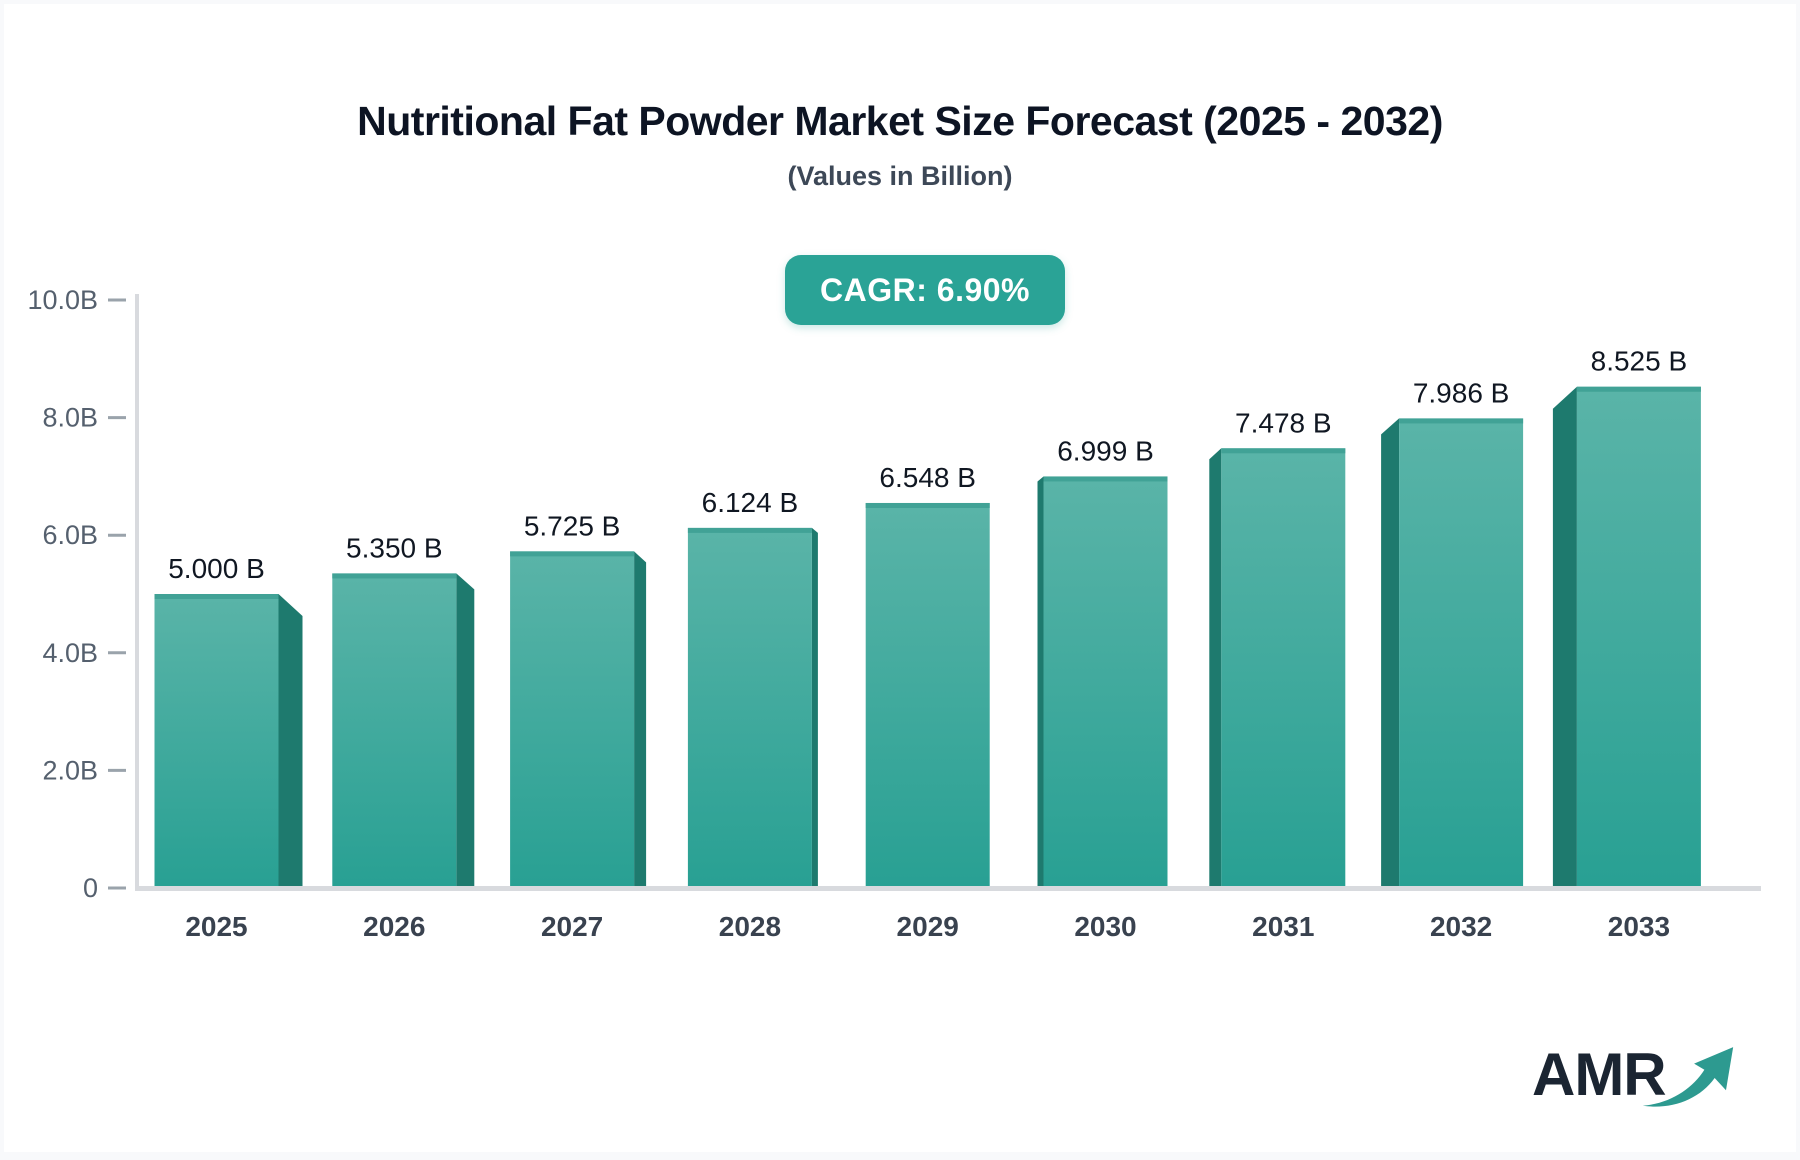 The width and height of the screenshot is (1800, 1160). I want to click on bar-value-label: 5.725 B, so click(572, 525).